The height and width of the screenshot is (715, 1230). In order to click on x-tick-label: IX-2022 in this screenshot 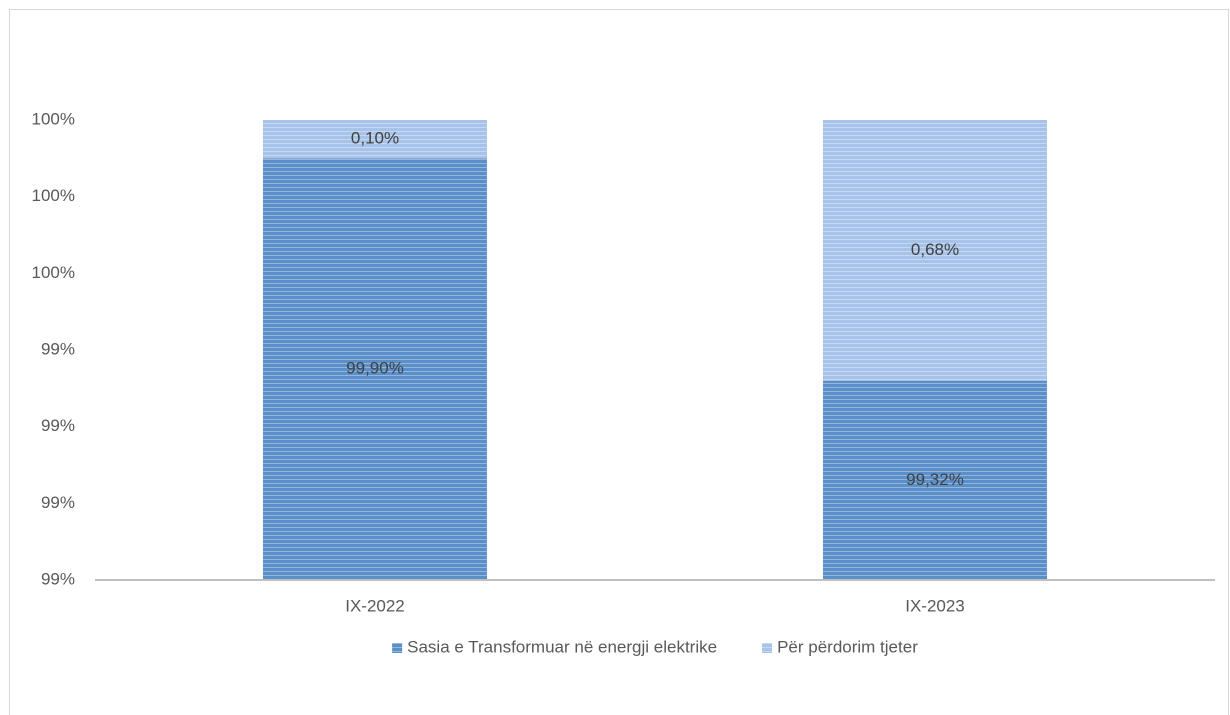, I will do `click(375, 605)`.